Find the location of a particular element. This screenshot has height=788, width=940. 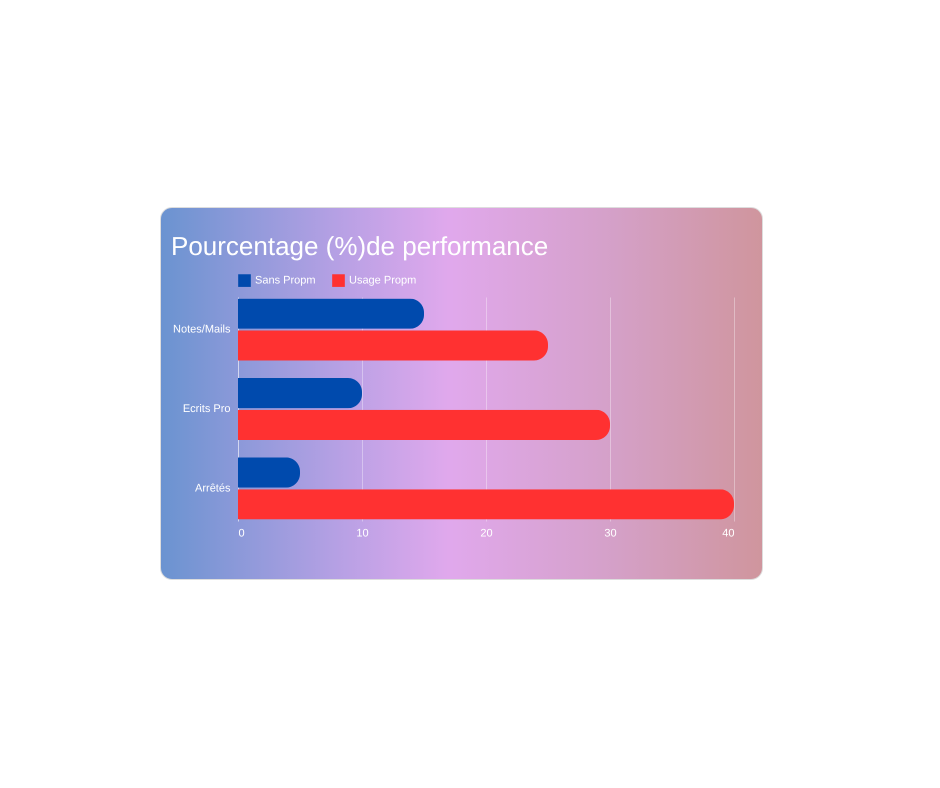

y-tick-label: Notes/Mails is located at coordinates (202, 330).